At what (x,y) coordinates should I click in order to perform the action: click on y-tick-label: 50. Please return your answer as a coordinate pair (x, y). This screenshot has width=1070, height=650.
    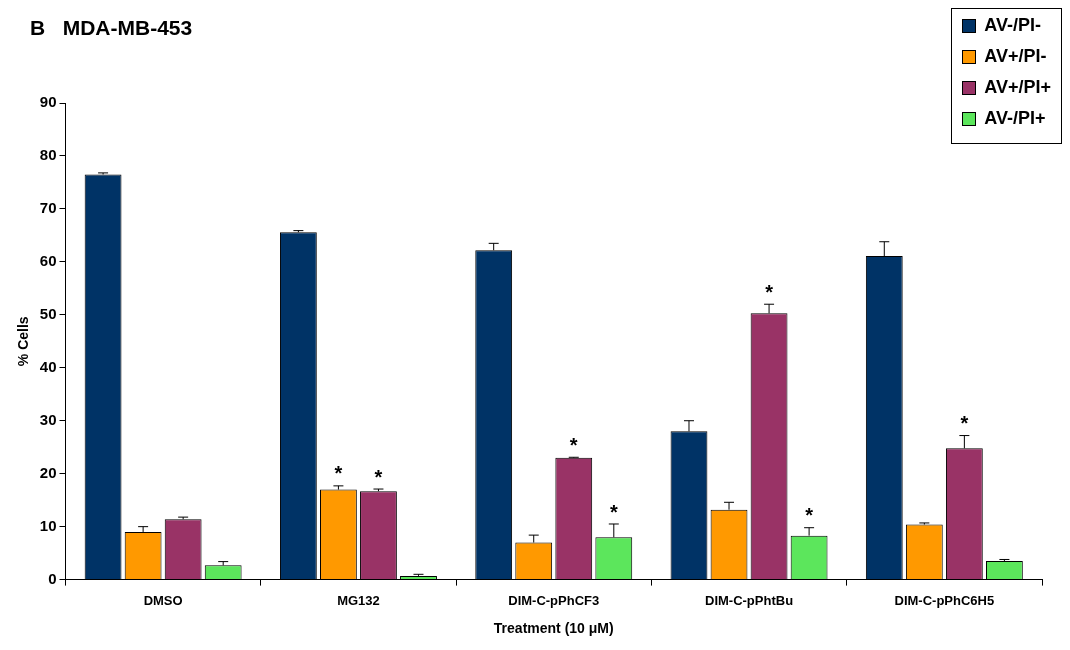
    Looking at the image, I should click on (48, 313).